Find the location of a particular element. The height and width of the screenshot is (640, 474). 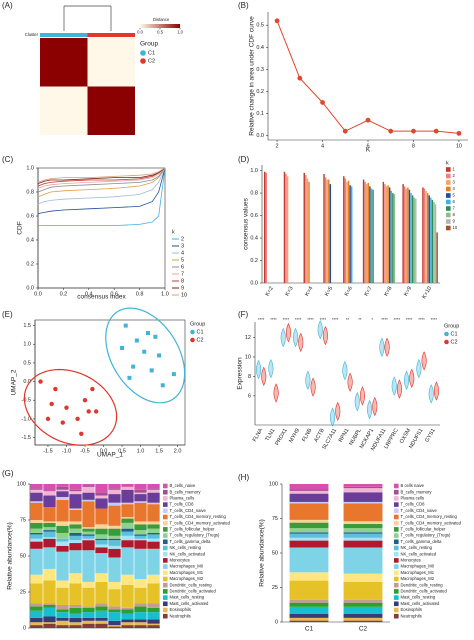

confidence-ellipse is located at coordinates (145, 355).